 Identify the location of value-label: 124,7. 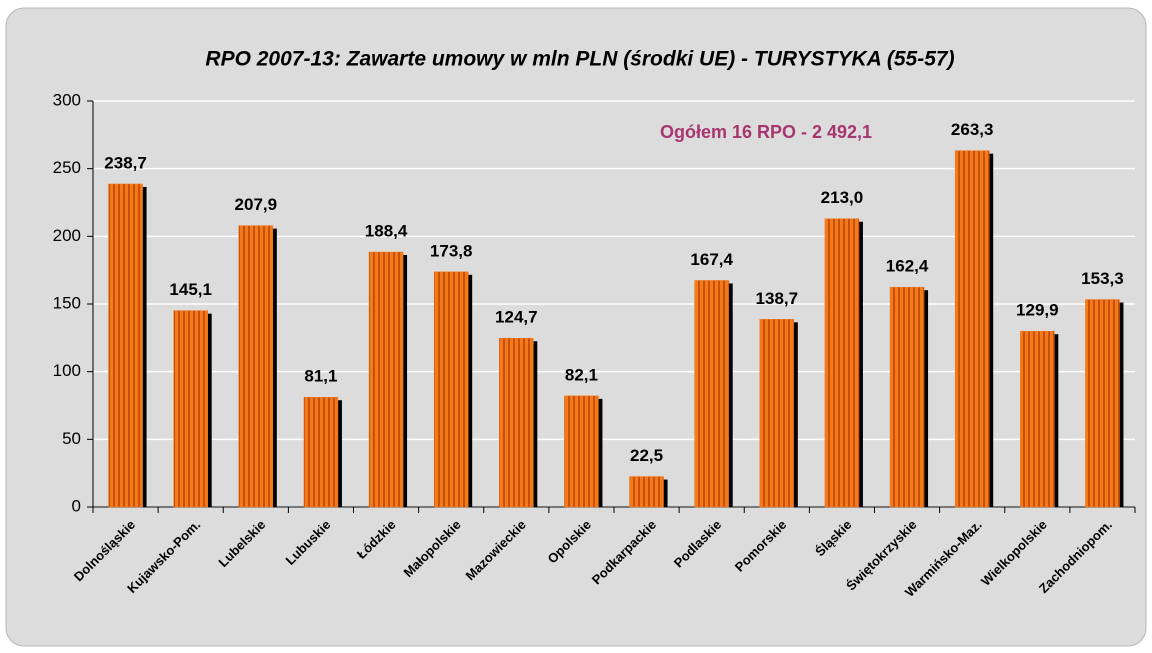
(516, 317).